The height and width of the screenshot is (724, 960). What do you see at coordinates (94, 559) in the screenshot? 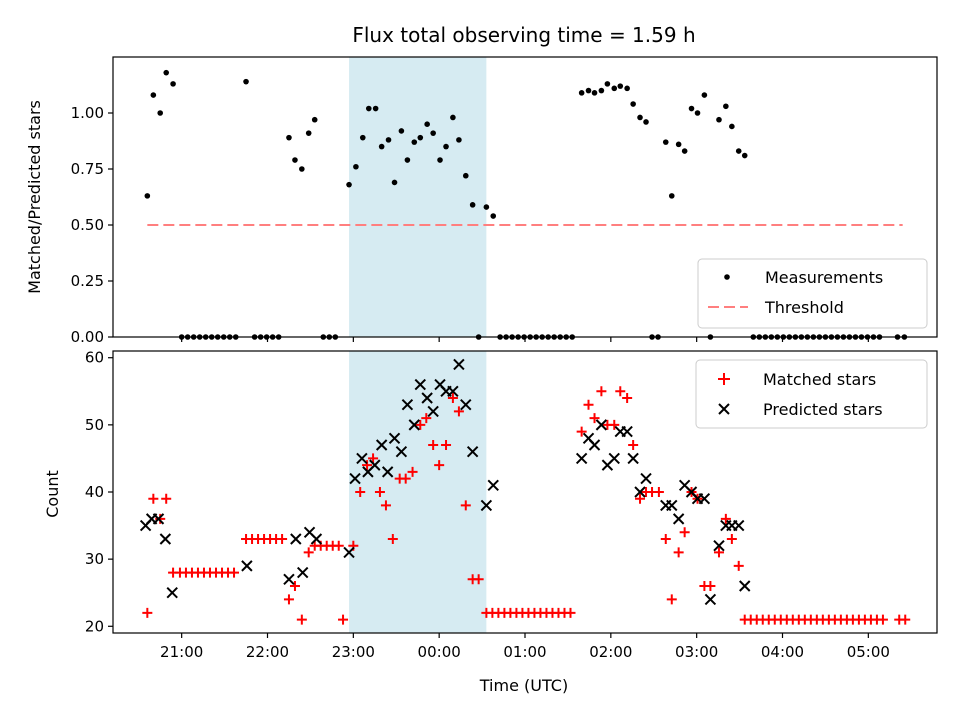
I see `bottom-y-tick-label: 30` at bounding box center [94, 559].